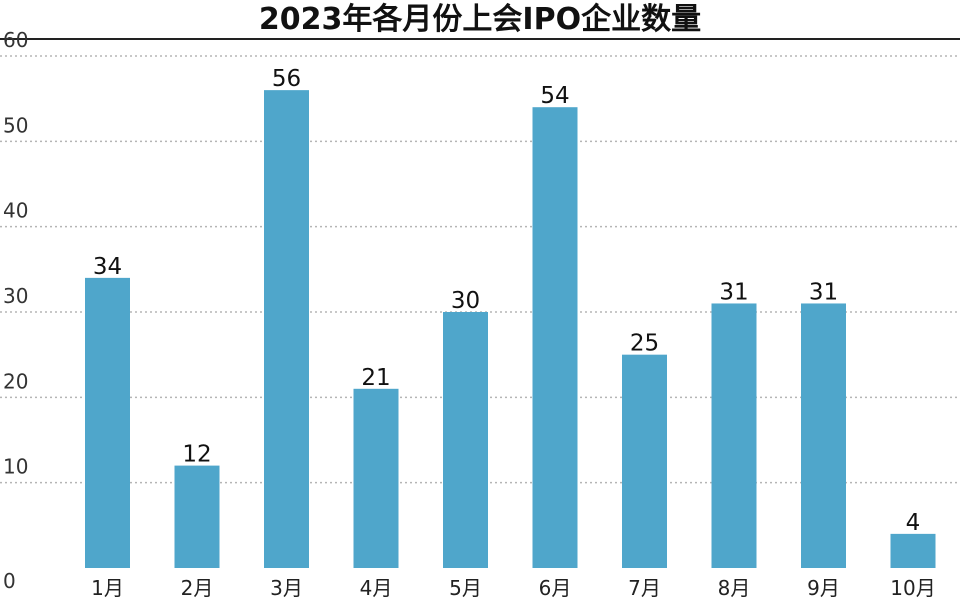 The width and height of the screenshot is (960, 601). Describe the element at coordinates (465, 301) in the screenshot. I see `data-label: 30` at that location.